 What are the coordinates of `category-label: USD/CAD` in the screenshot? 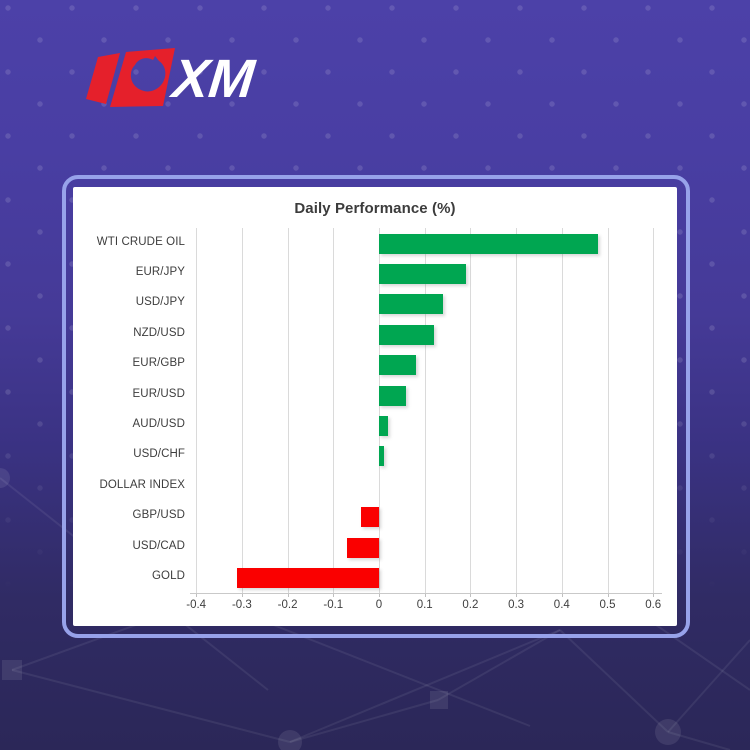 It's located at (158, 545).